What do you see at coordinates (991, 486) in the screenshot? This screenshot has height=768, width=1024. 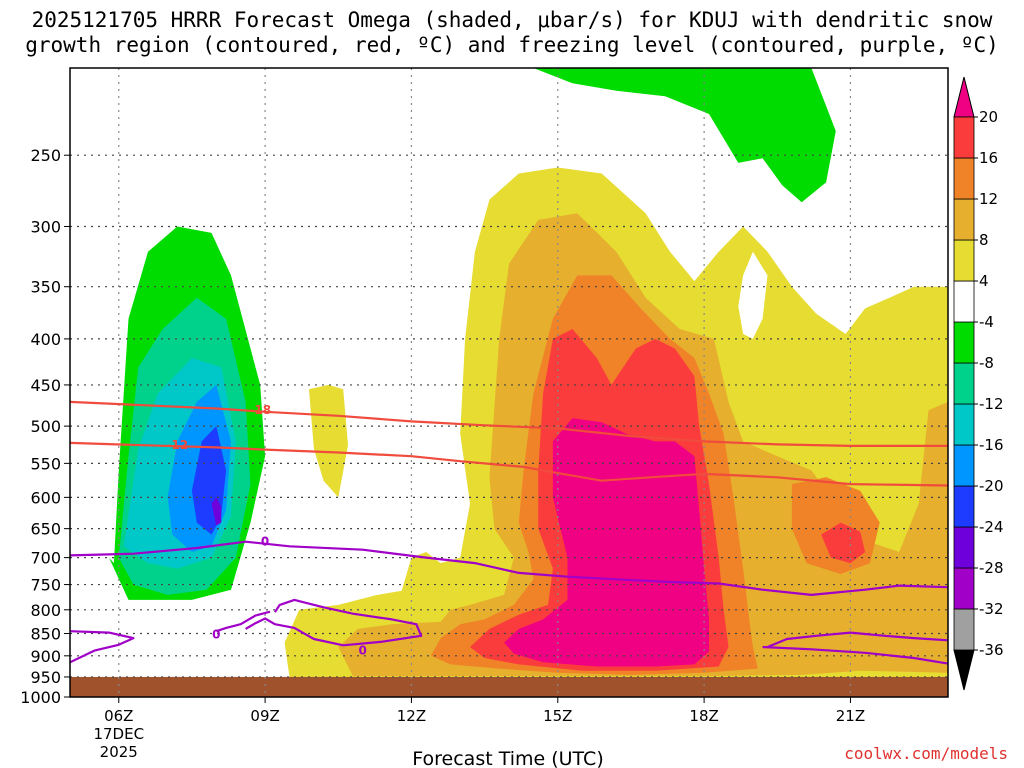 I see `colorbar-label: -20` at bounding box center [991, 486].